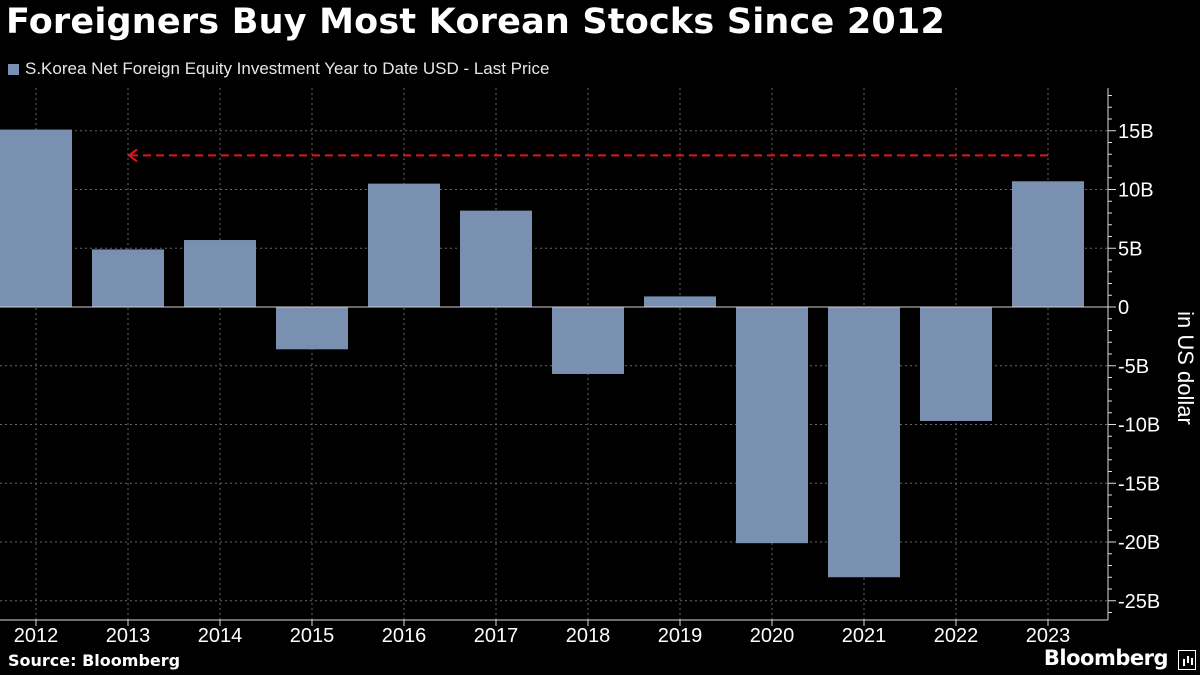 This screenshot has height=675, width=1200. Describe the element at coordinates (1139, 484) in the screenshot. I see `y-tick-label: -15B` at that location.